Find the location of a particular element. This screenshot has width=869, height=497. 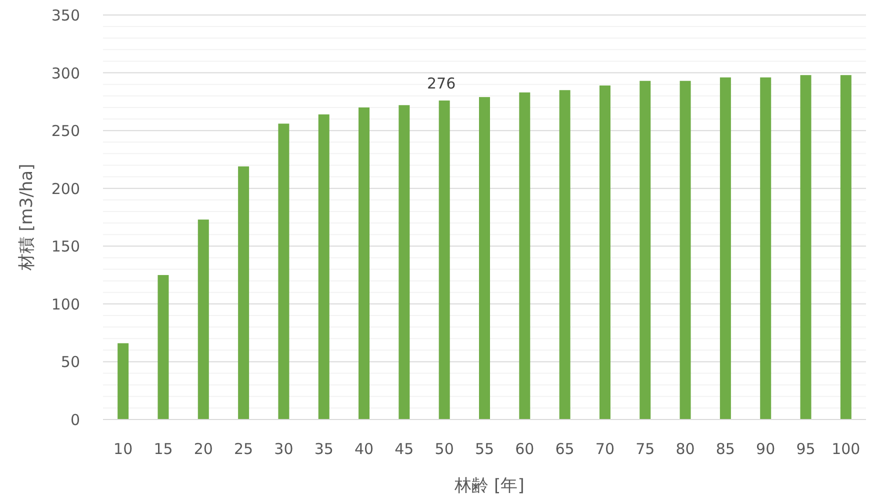

x-axis-title: 林齢 [年] is located at coordinates (489, 486).